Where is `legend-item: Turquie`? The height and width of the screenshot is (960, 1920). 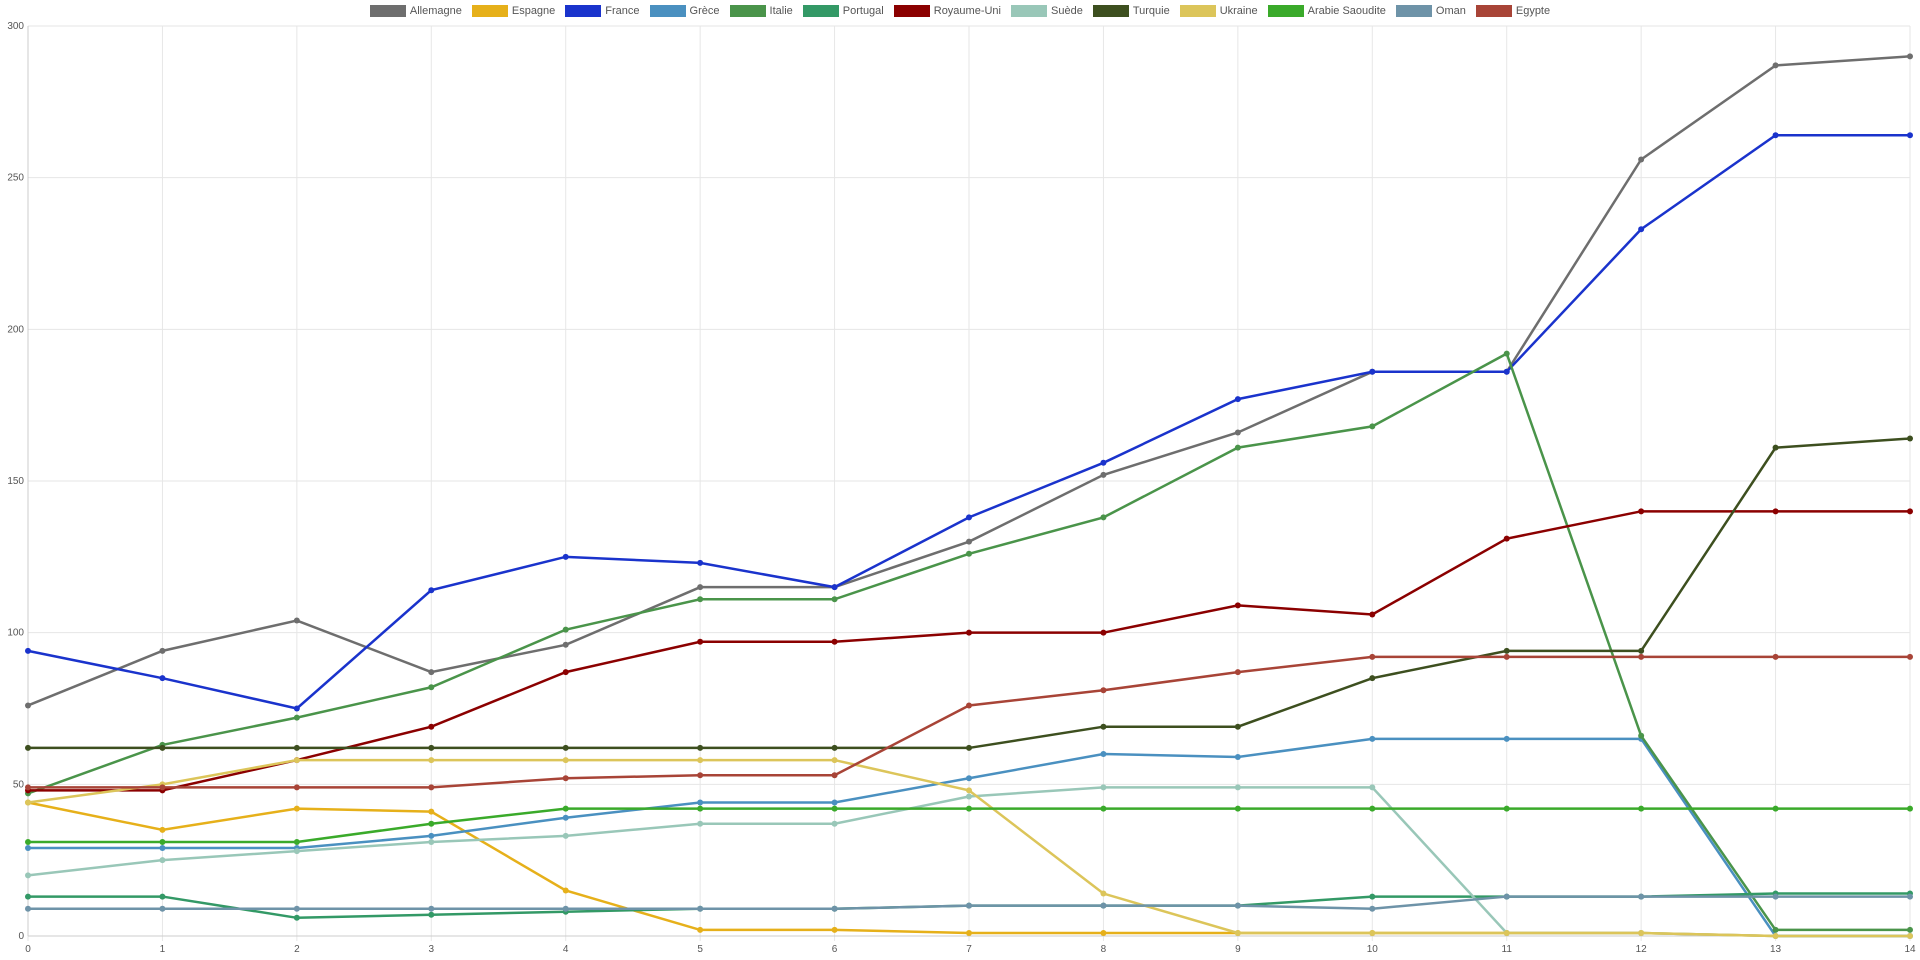
legend-item: Turquie is located at coordinates (1131, 11).